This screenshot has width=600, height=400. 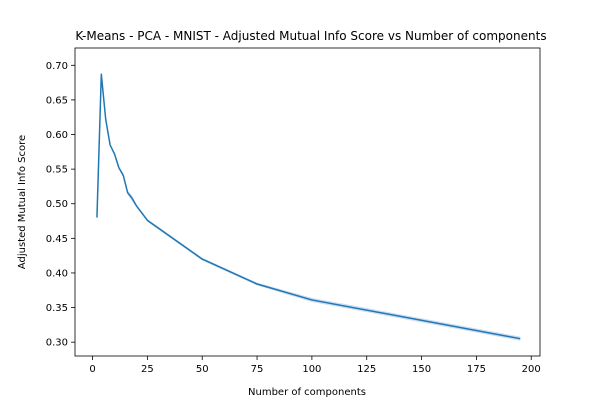 I want to click on x-tick-label: 125, so click(x=366, y=369).